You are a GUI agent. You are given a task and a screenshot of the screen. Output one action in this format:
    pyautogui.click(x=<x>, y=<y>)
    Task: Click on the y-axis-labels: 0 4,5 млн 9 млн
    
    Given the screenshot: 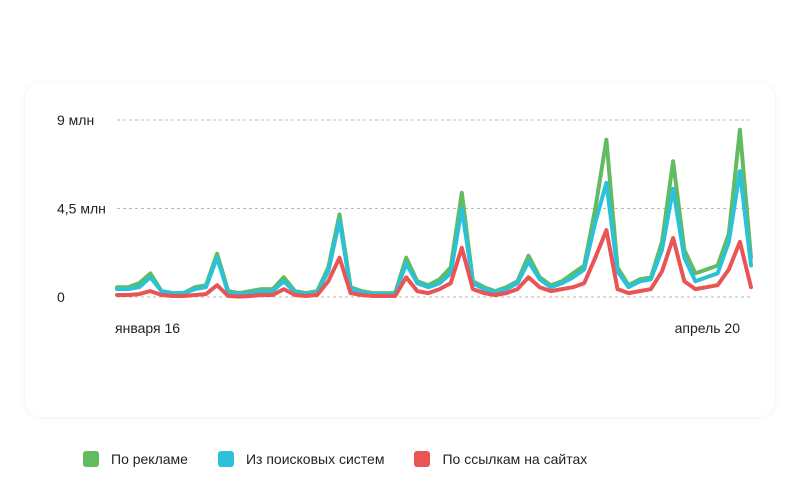 What is the action you would take?
    pyautogui.click(x=81, y=208)
    